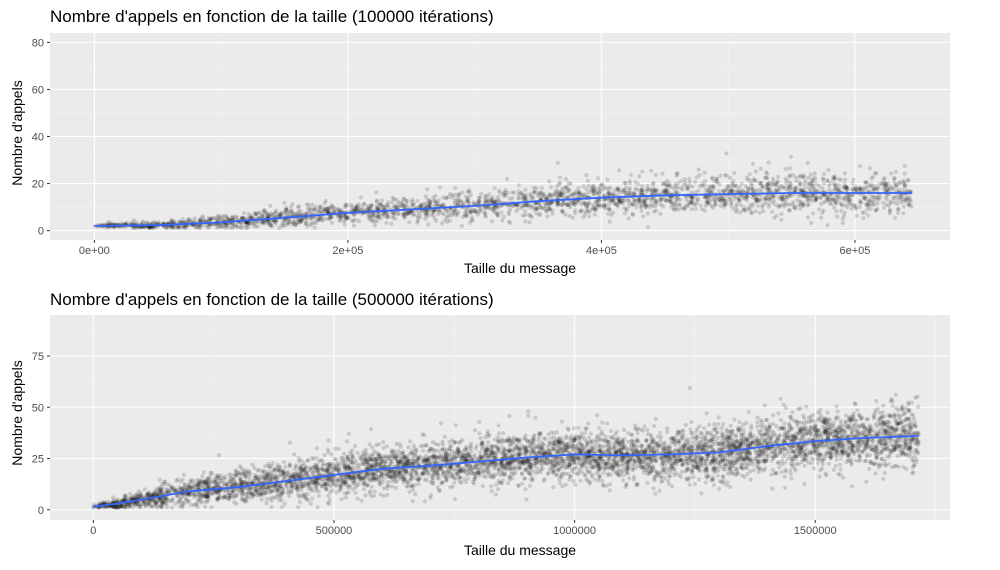  I want to click on x-axis-title-2: Taille du message, so click(520, 550).